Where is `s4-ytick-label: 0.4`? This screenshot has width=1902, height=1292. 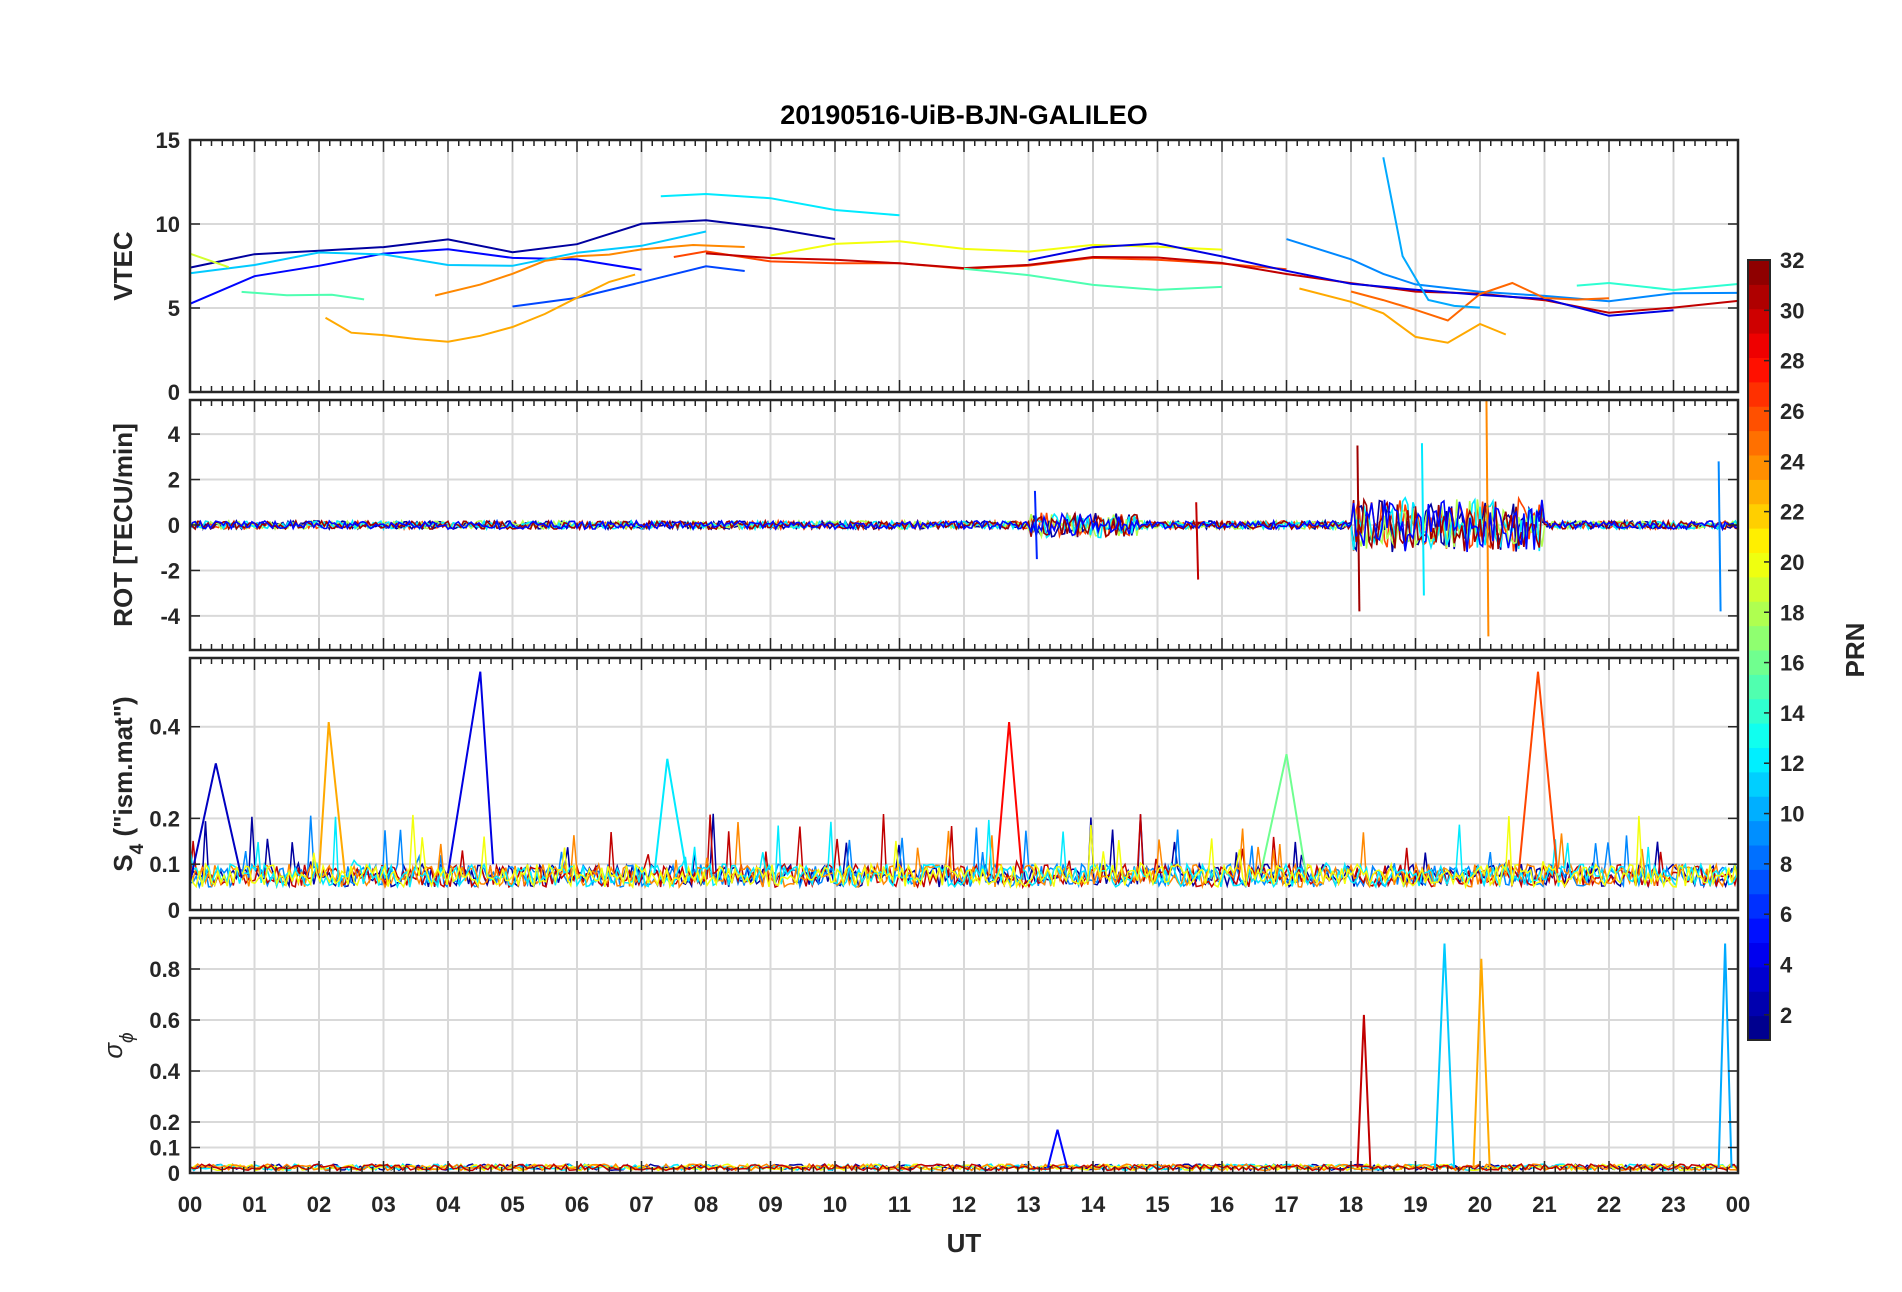 s4-ytick-label: 0.4 is located at coordinates (164, 727).